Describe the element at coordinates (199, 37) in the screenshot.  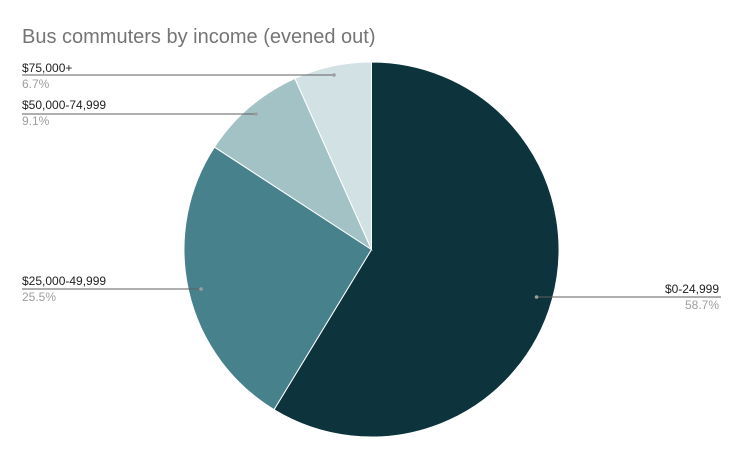
I see `chart-title: Bus commuters by income (evened out)` at that location.